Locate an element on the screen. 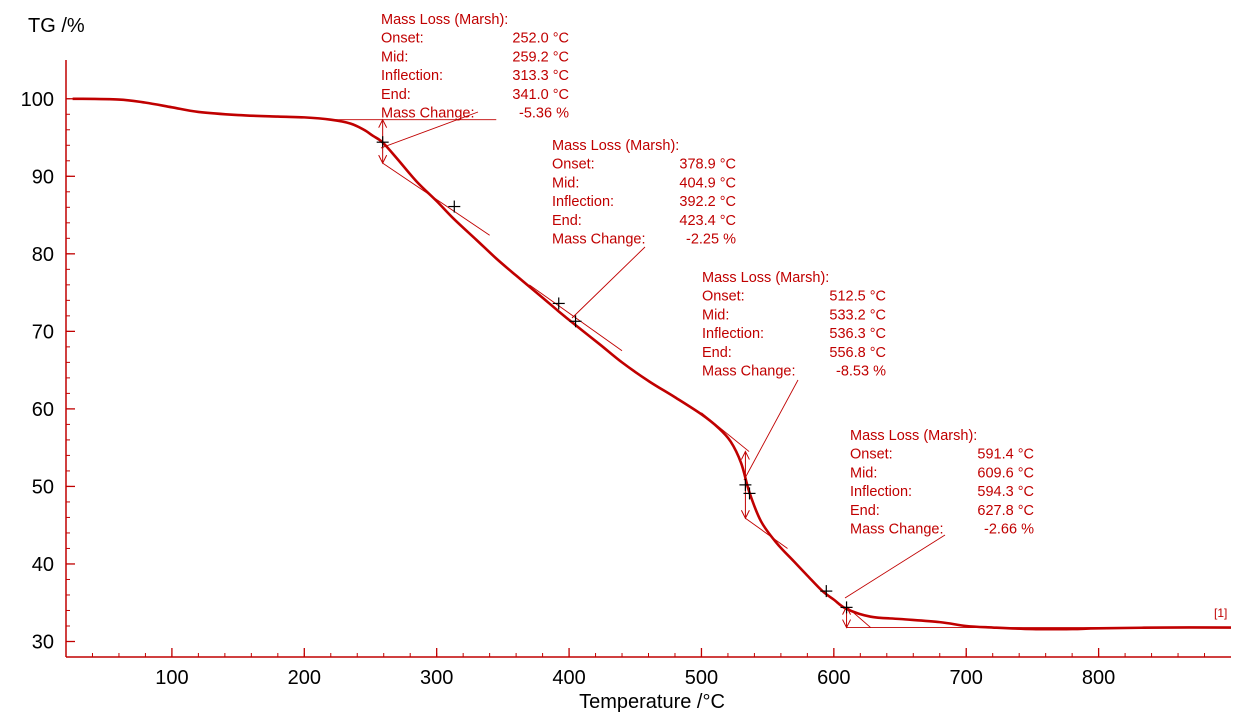 The image size is (1233, 713). y-tick-label: 100 is located at coordinates (37, 100).